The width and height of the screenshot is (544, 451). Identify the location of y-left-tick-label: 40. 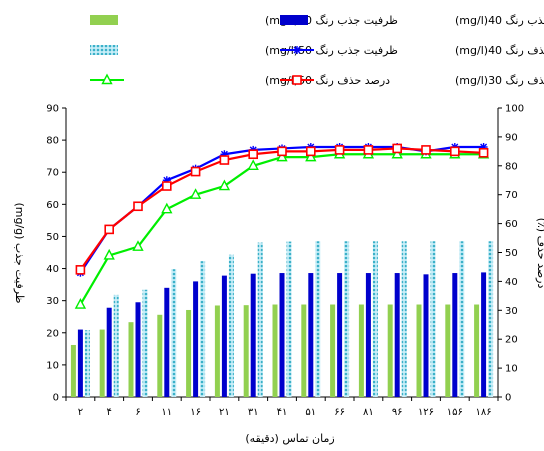
(52, 269).